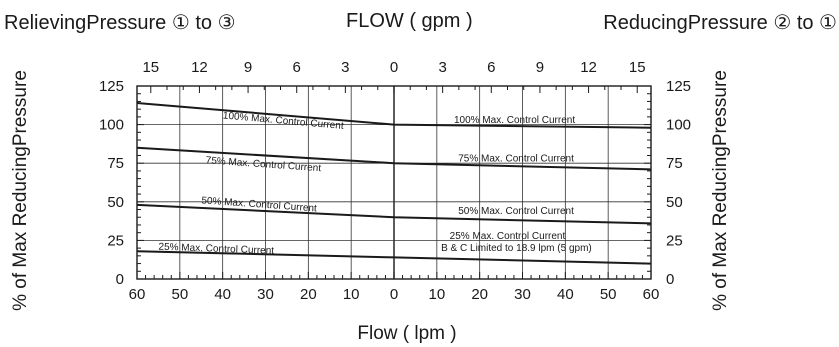 The height and width of the screenshot is (347, 839). What do you see at coordinates (409, 21) in the screenshot?
I see `flow-gpm-header: FLOW ( gpm )` at bounding box center [409, 21].